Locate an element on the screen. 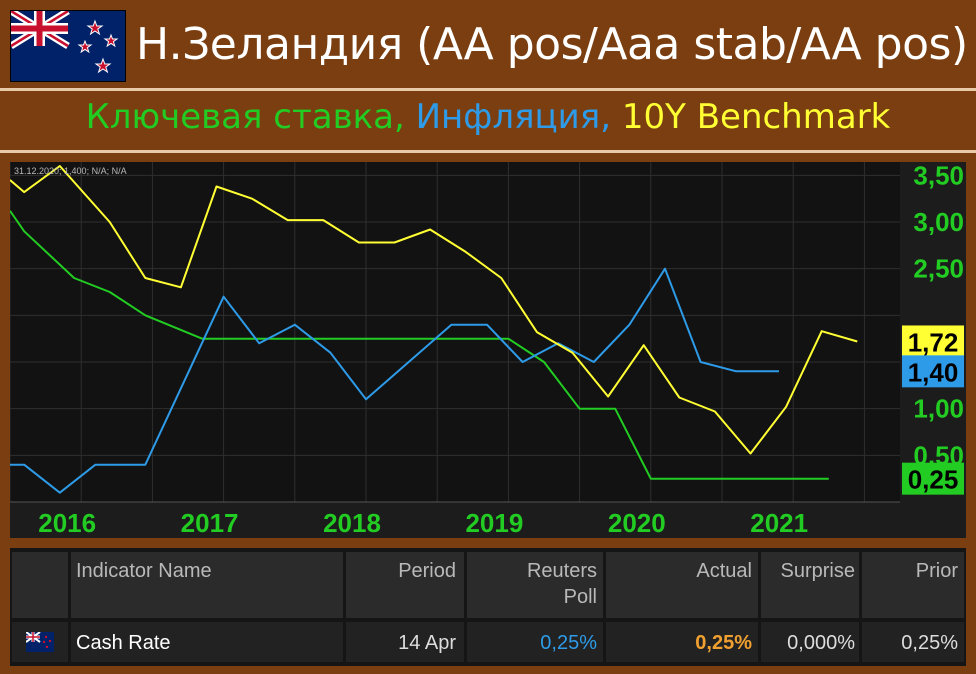 The image size is (976, 674). header-cell-name is located at coordinates (207, 585).